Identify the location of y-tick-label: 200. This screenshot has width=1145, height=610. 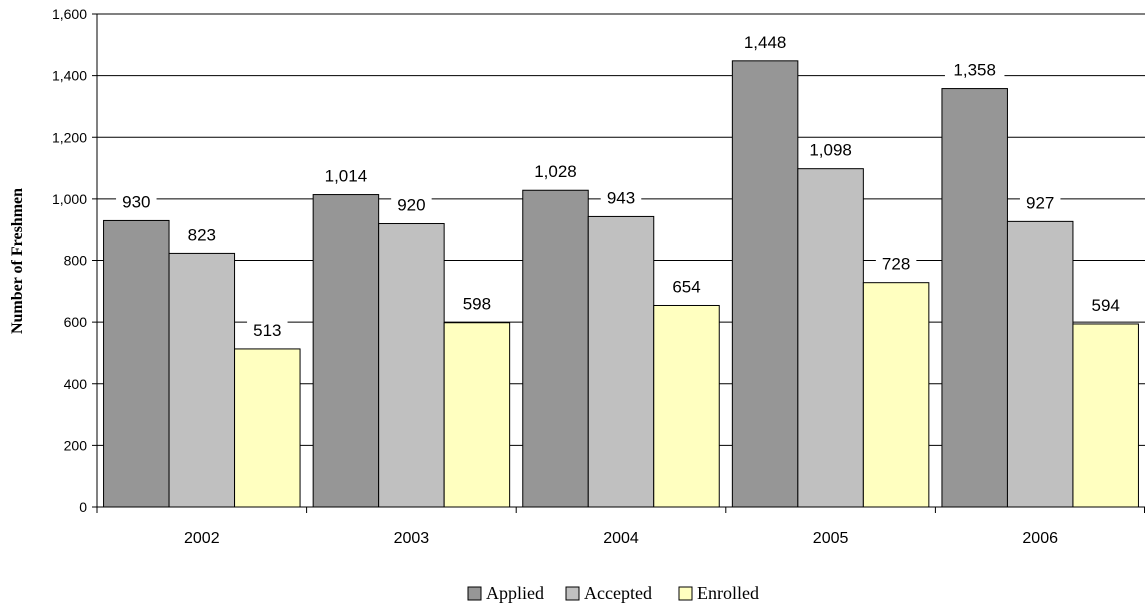
(76, 445).